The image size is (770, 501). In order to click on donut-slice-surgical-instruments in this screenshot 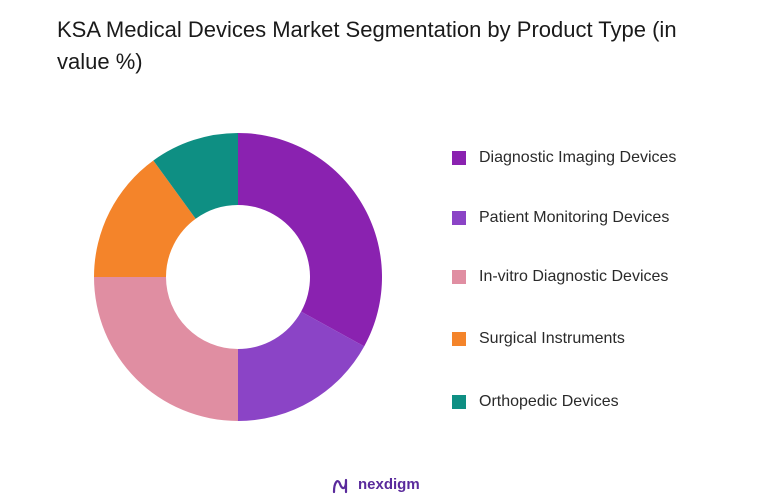, I will do `click(145, 218)`.